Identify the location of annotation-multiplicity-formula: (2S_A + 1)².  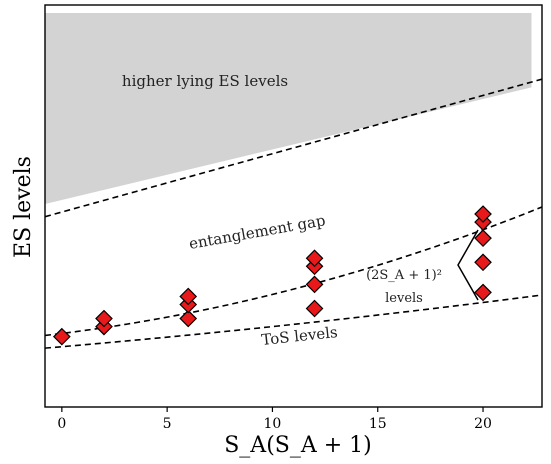
(404, 275).